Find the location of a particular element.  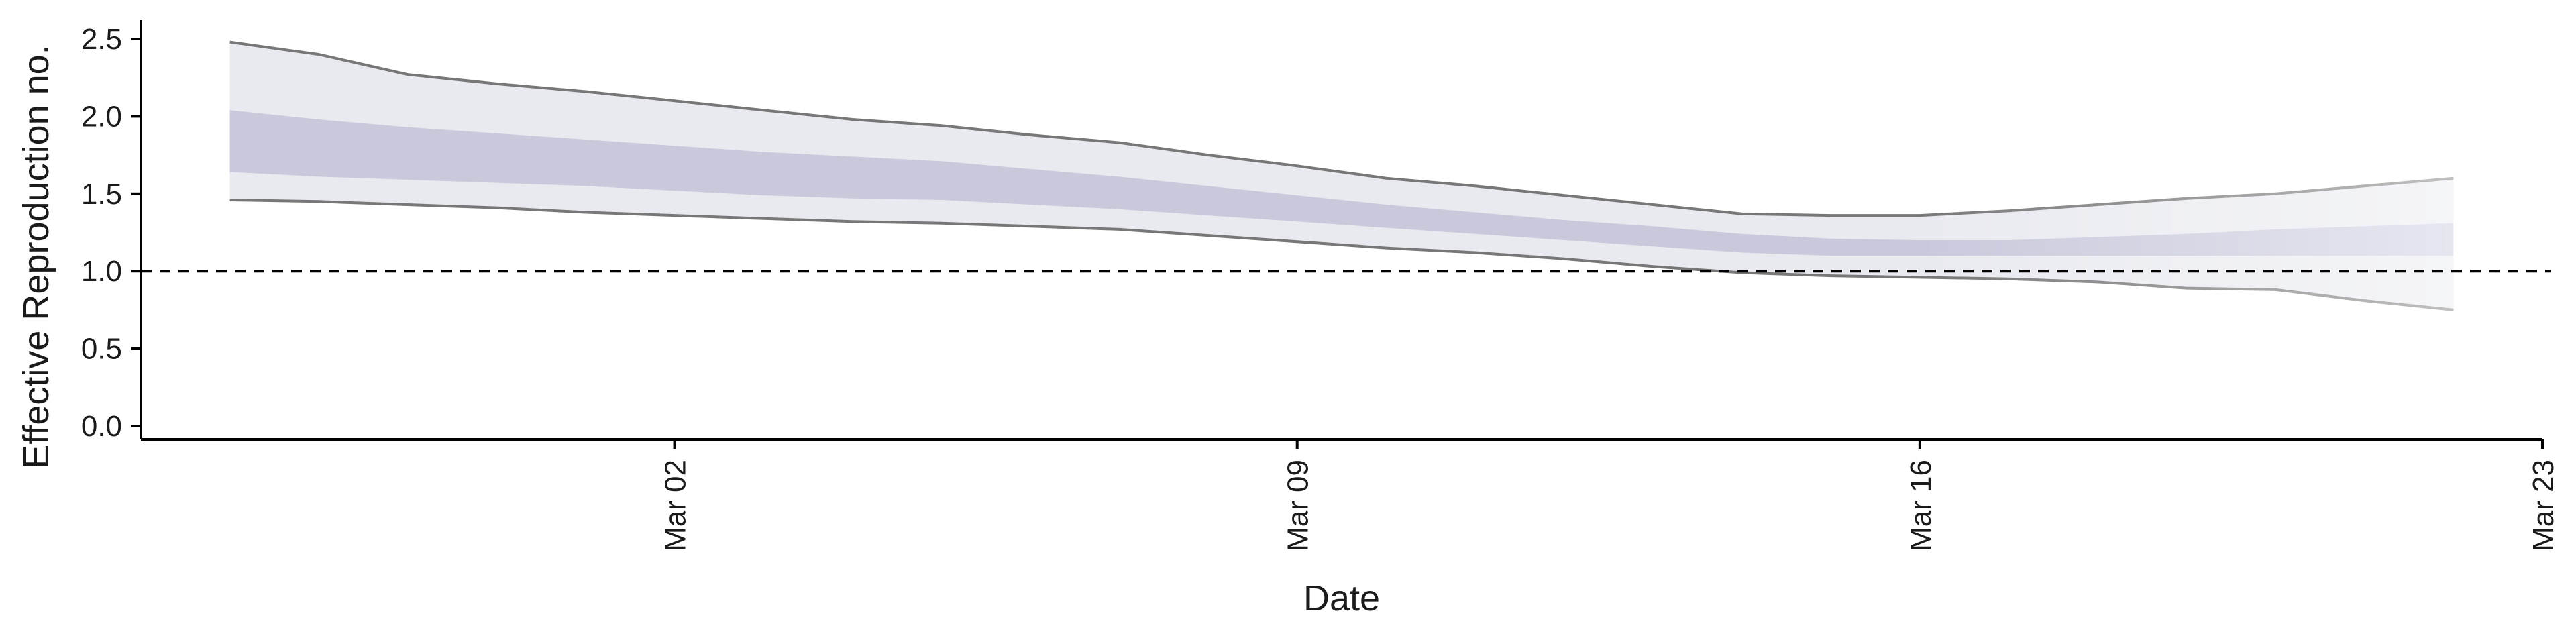

y-tick-label: 0.5 is located at coordinates (101, 349).